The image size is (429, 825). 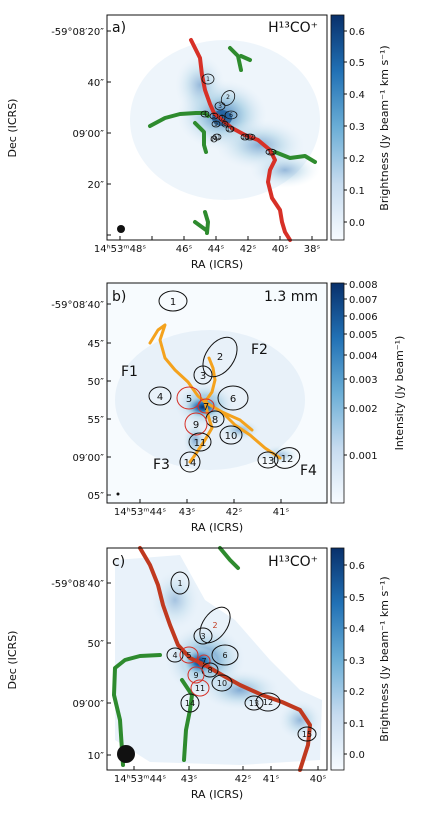 What do you see at coordinates (357, 223) in the screenshot?
I see `colorbar-tick-label: 0.0` at bounding box center [357, 223].